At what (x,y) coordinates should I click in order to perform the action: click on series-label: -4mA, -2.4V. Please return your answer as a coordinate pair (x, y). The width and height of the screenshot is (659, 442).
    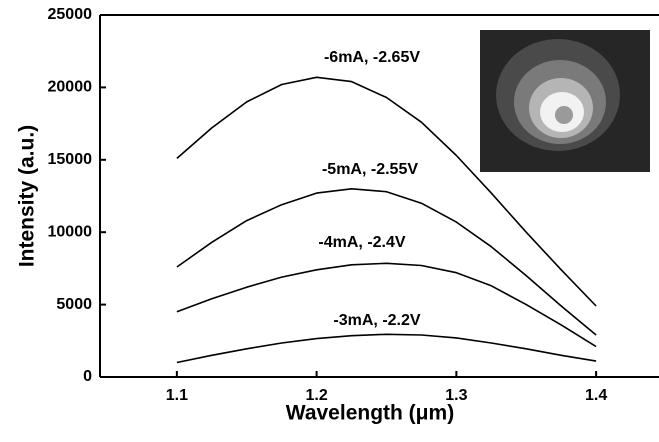
    Looking at the image, I should click on (361, 242).